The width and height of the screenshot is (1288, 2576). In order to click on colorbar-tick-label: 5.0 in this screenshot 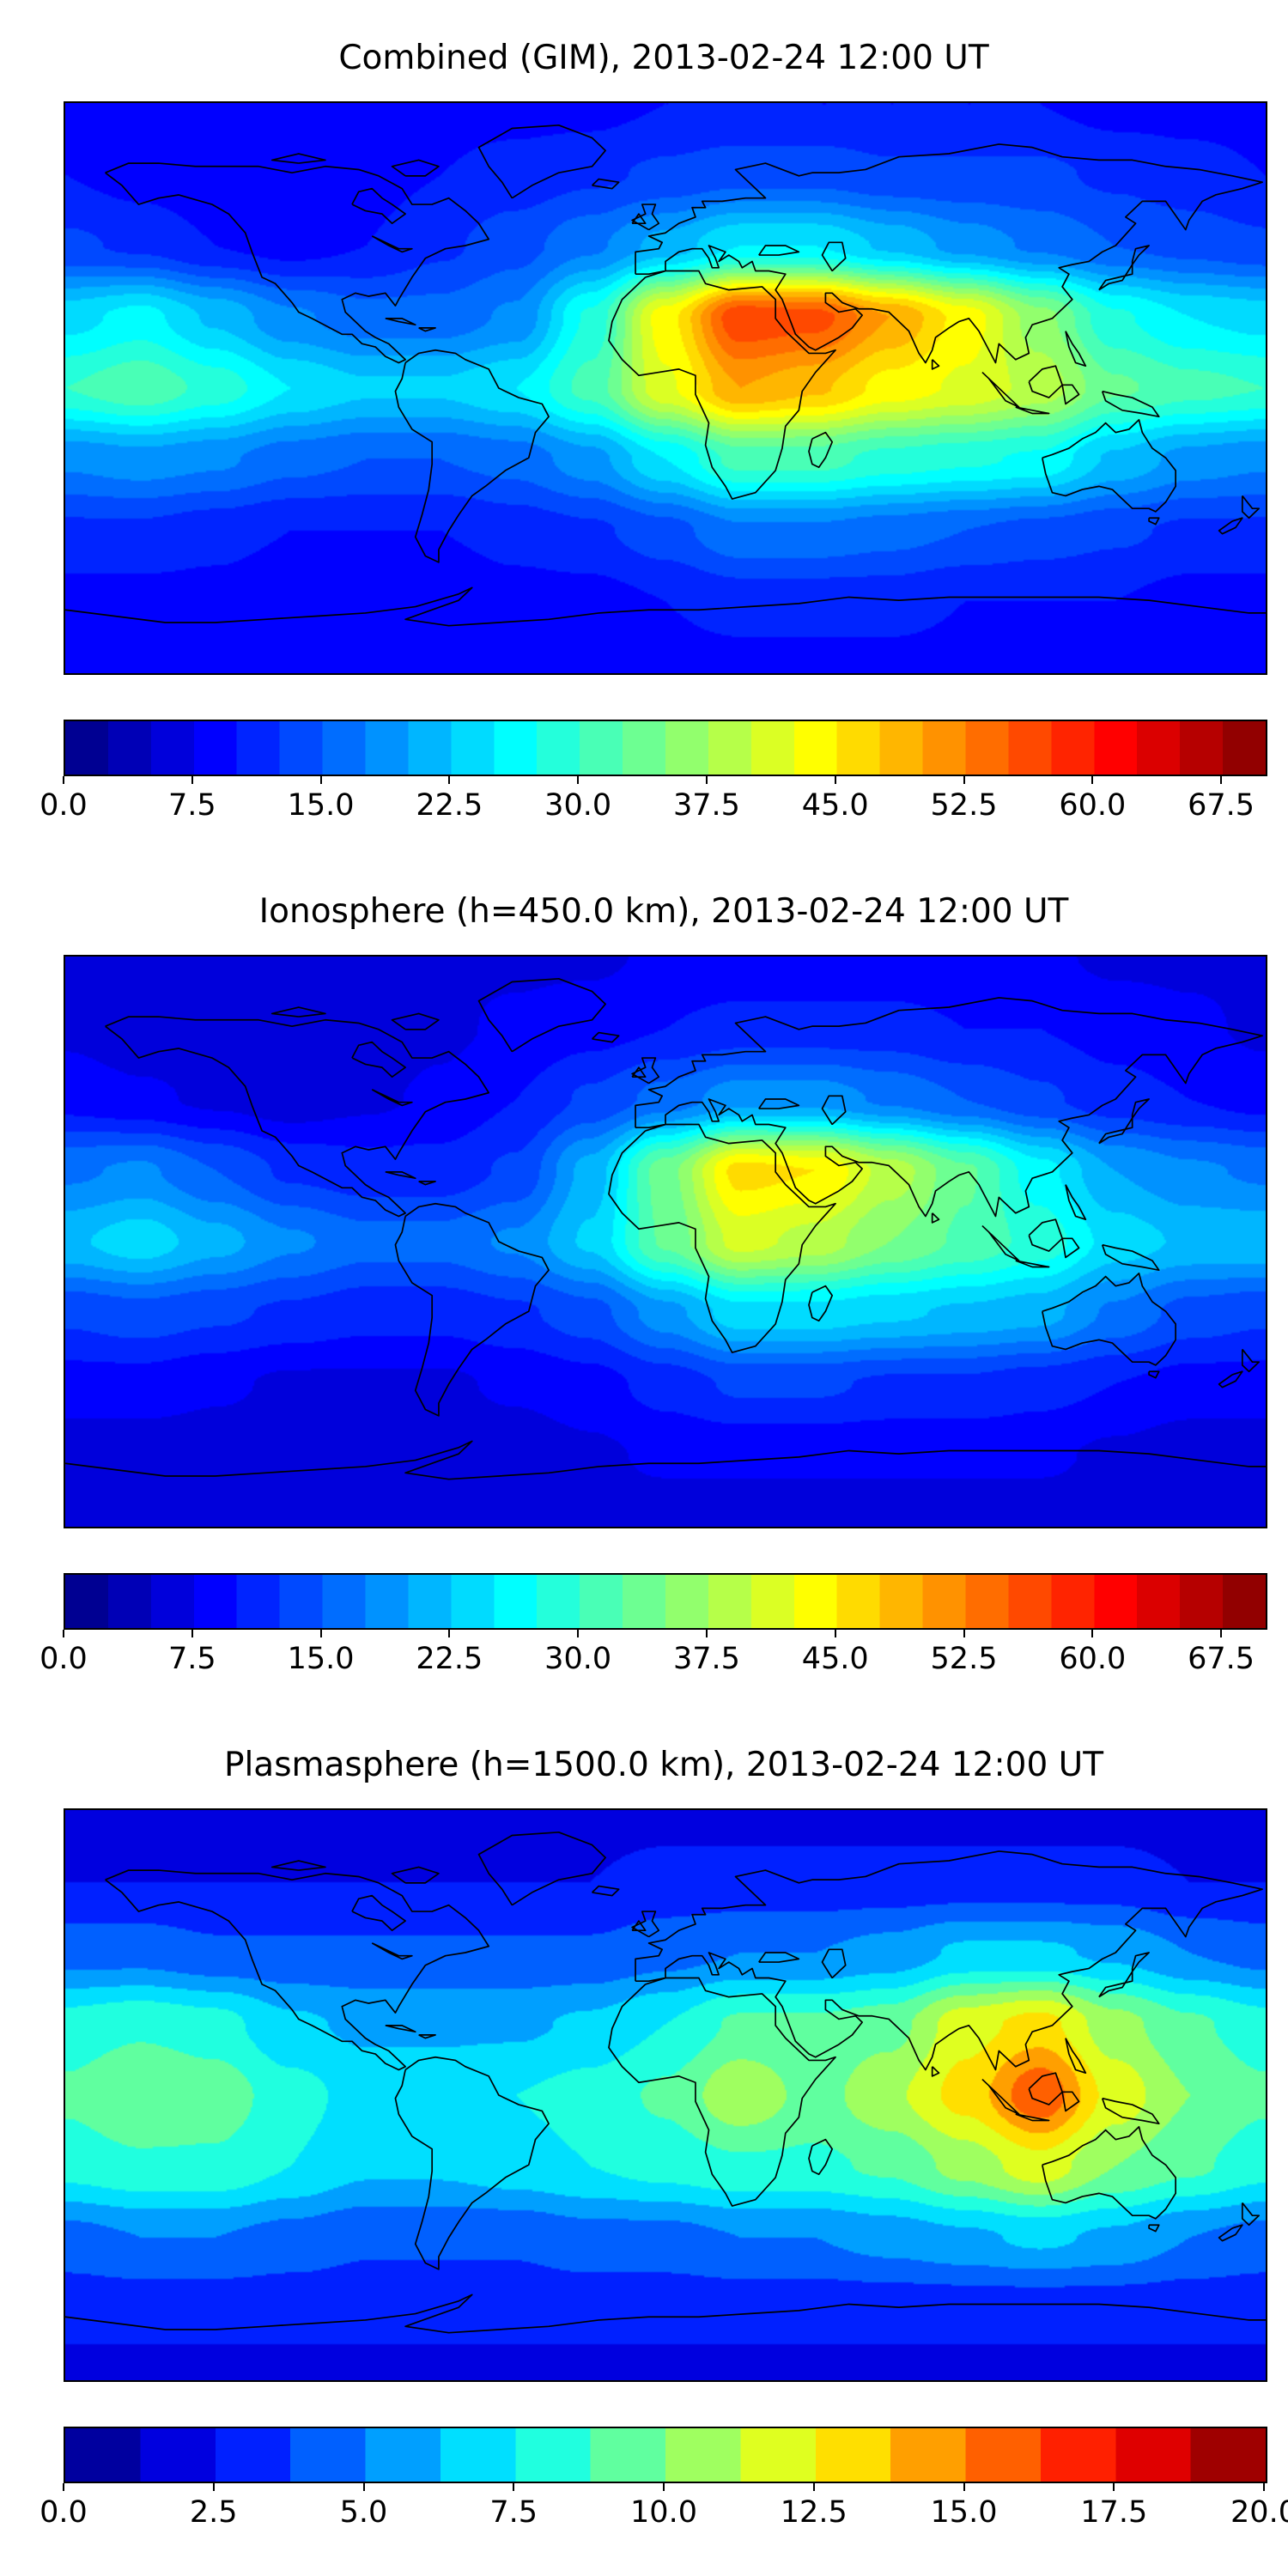, I will do `click(364, 2513)`.